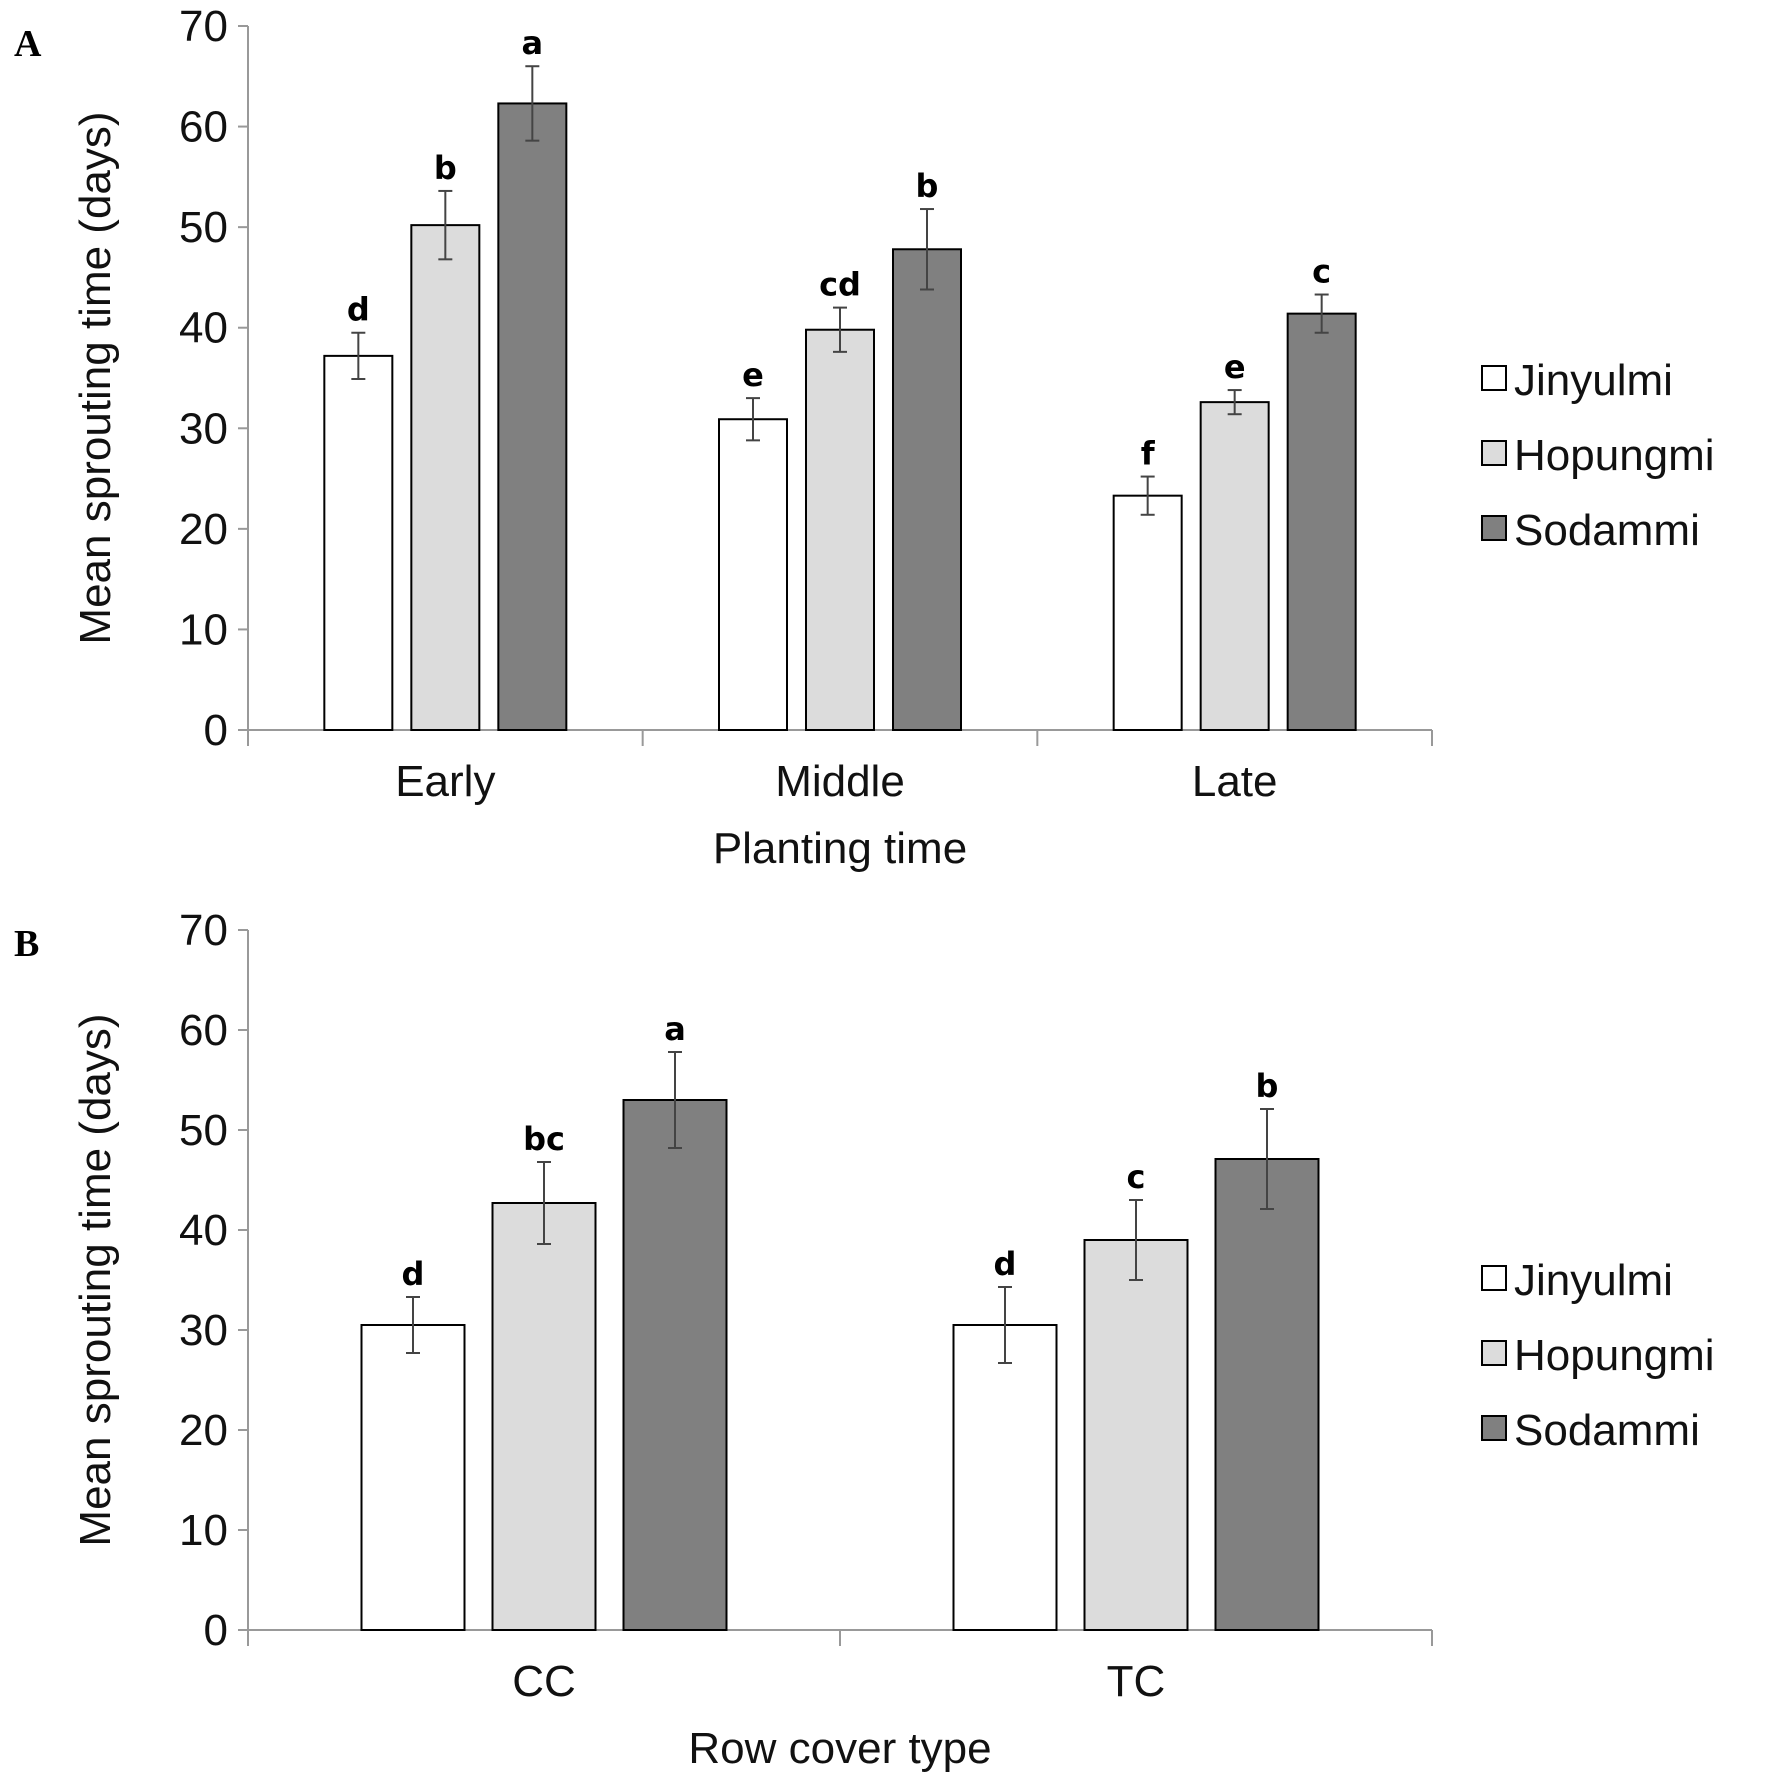 The width and height of the screenshot is (1778, 1784). What do you see at coordinates (1235, 781) in the screenshot?
I see `x-tick-label: Late` at bounding box center [1235, 781].